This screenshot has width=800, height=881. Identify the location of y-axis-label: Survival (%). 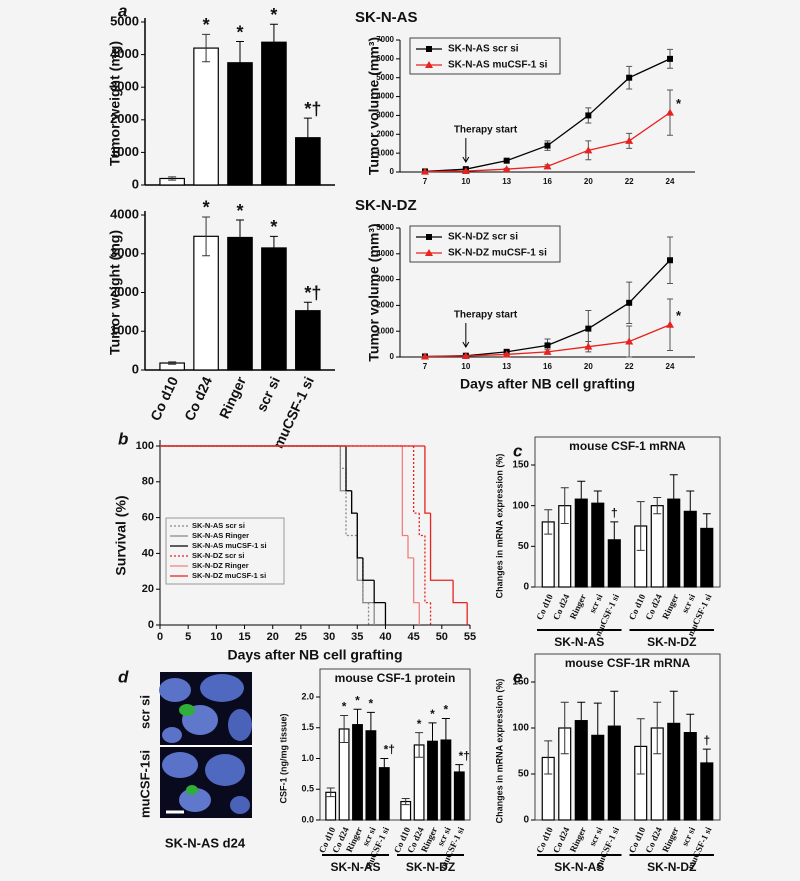
(121, 535).